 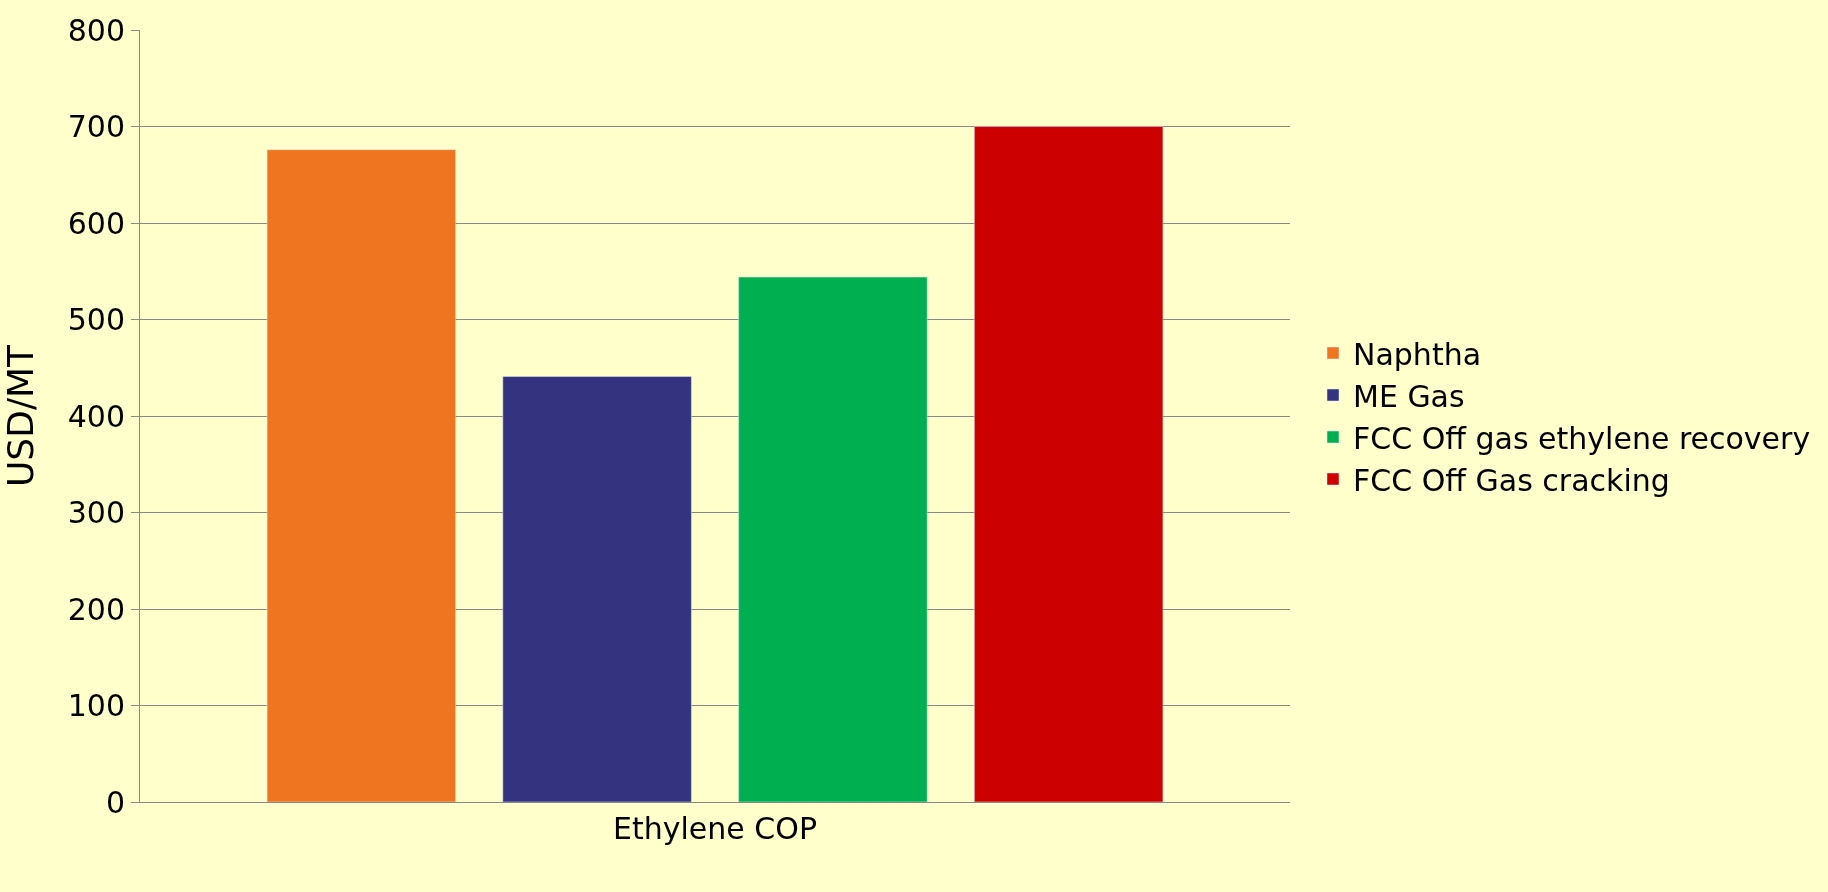 What do you see at coordinates (96, 126) in the screenshot?
I see `y-tick-label: 700` at bounding box center [96, 126].